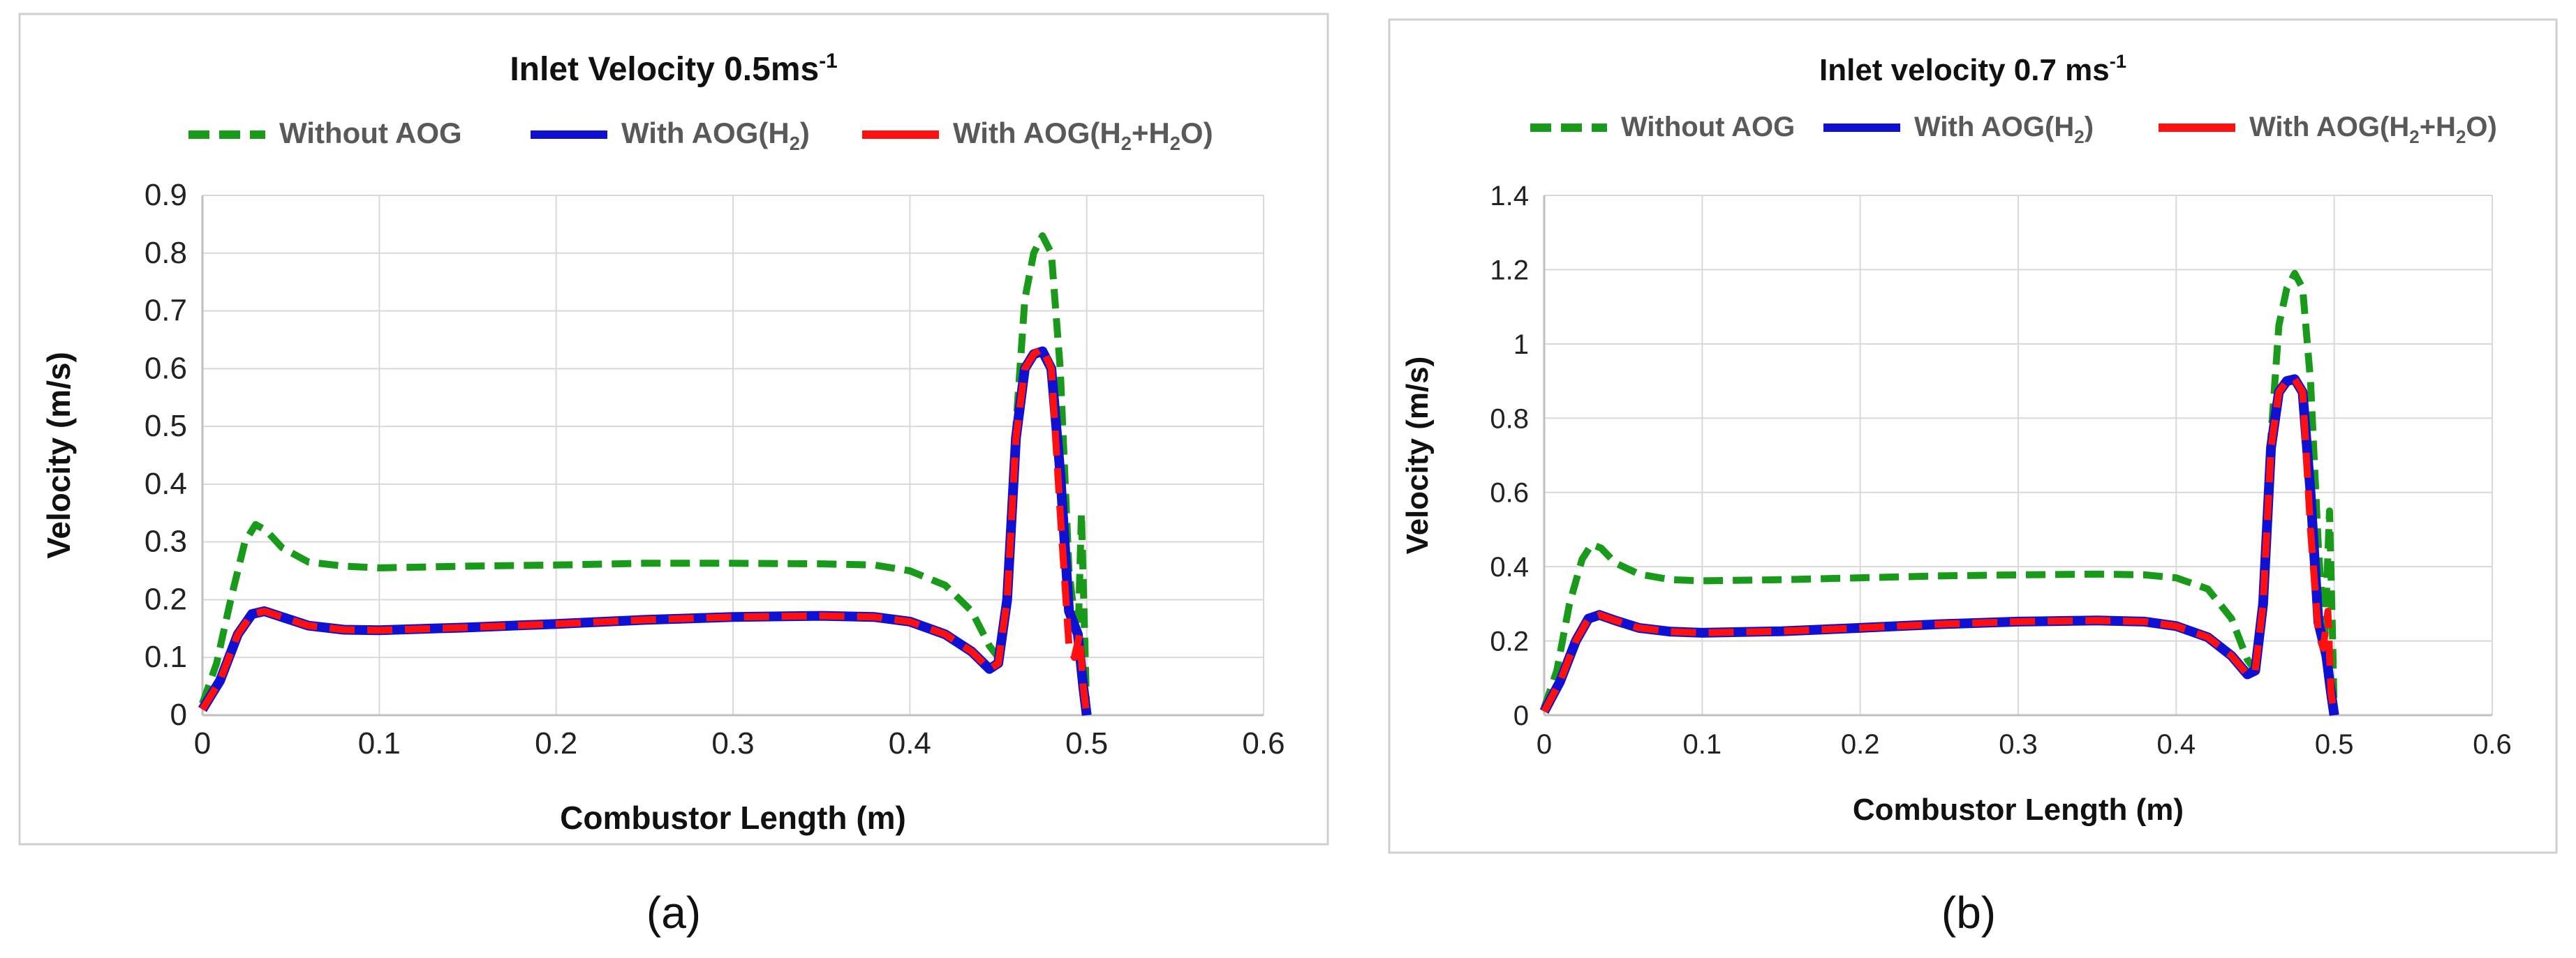 Image resolution: width=2576 pixels, height=958 pixels. I want to click on y-tick-label: 0.7, so click(166, 311).